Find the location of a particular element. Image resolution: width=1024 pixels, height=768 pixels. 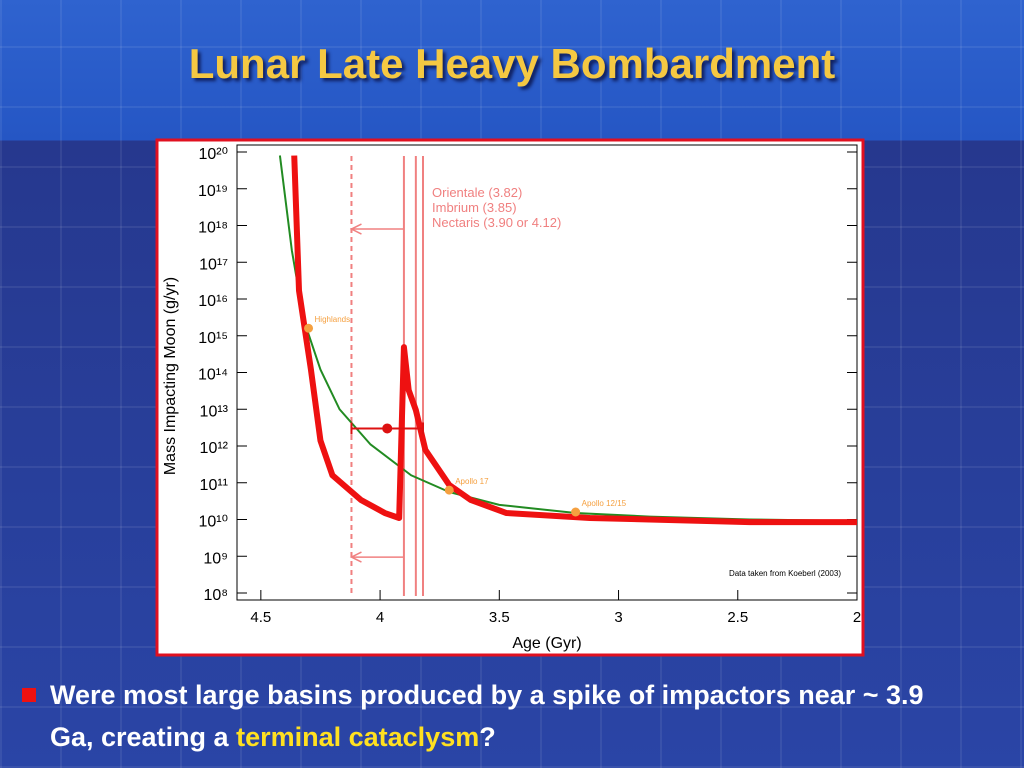

bullet-highlight: terminal cataclysm is located at coordinates (358, 737).